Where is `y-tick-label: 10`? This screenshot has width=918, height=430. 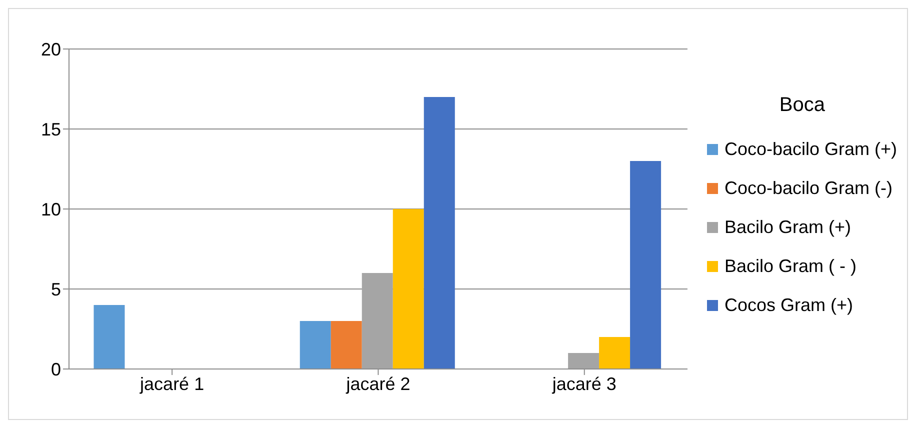 y-tick-label: 10 is located at coordinates (50, 209).